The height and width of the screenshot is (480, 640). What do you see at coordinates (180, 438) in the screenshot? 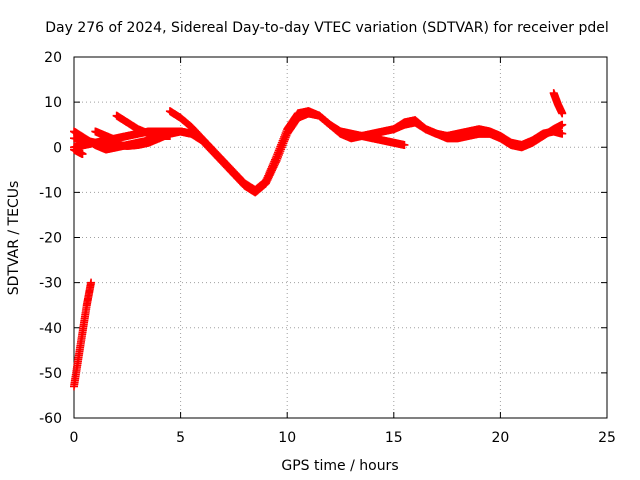
I see `x-tick-label: 5` at bounding box center [180, 438].